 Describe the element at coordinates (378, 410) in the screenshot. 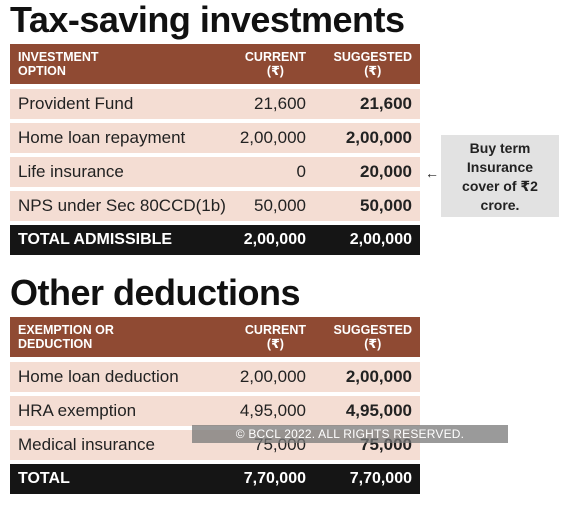

I see `row-suggested: 4,95,000` at that location.